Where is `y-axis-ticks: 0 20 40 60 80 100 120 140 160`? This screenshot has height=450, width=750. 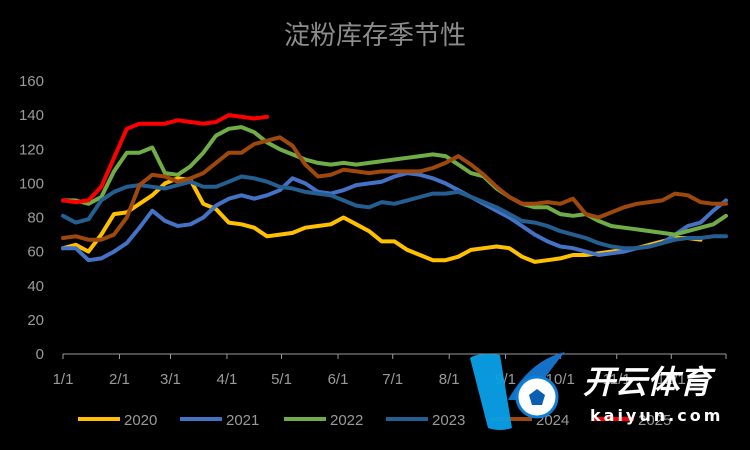 y-axis-ticks: 0 20 40 60 80 100 120 140 160 is located at coordinates (31, 218).